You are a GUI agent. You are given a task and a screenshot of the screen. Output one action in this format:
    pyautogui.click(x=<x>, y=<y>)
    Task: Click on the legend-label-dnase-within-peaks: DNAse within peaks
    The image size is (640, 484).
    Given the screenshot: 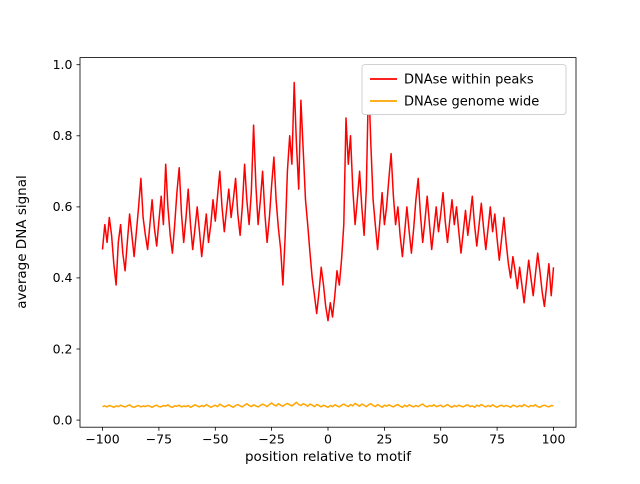 What is the action you would take?
    pyautogui.click(x=469, y=80)
    